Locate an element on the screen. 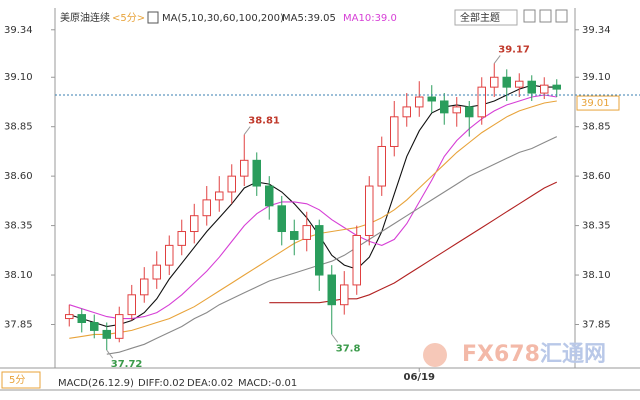  high-label: 39.17 is located at coordinates (514, 49).